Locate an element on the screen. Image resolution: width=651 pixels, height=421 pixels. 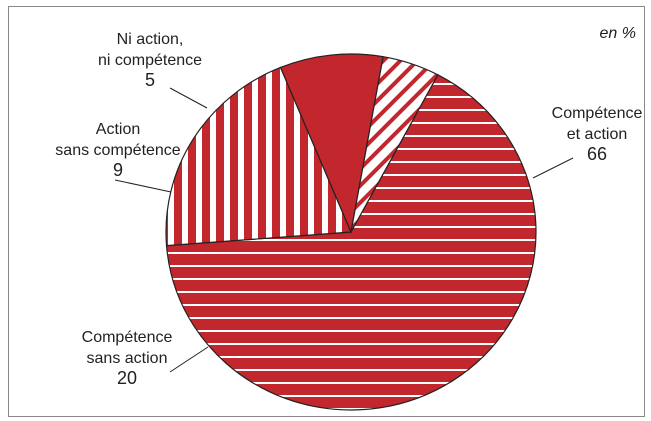
slice-label-line: Action is located at coordinates (118, 129).